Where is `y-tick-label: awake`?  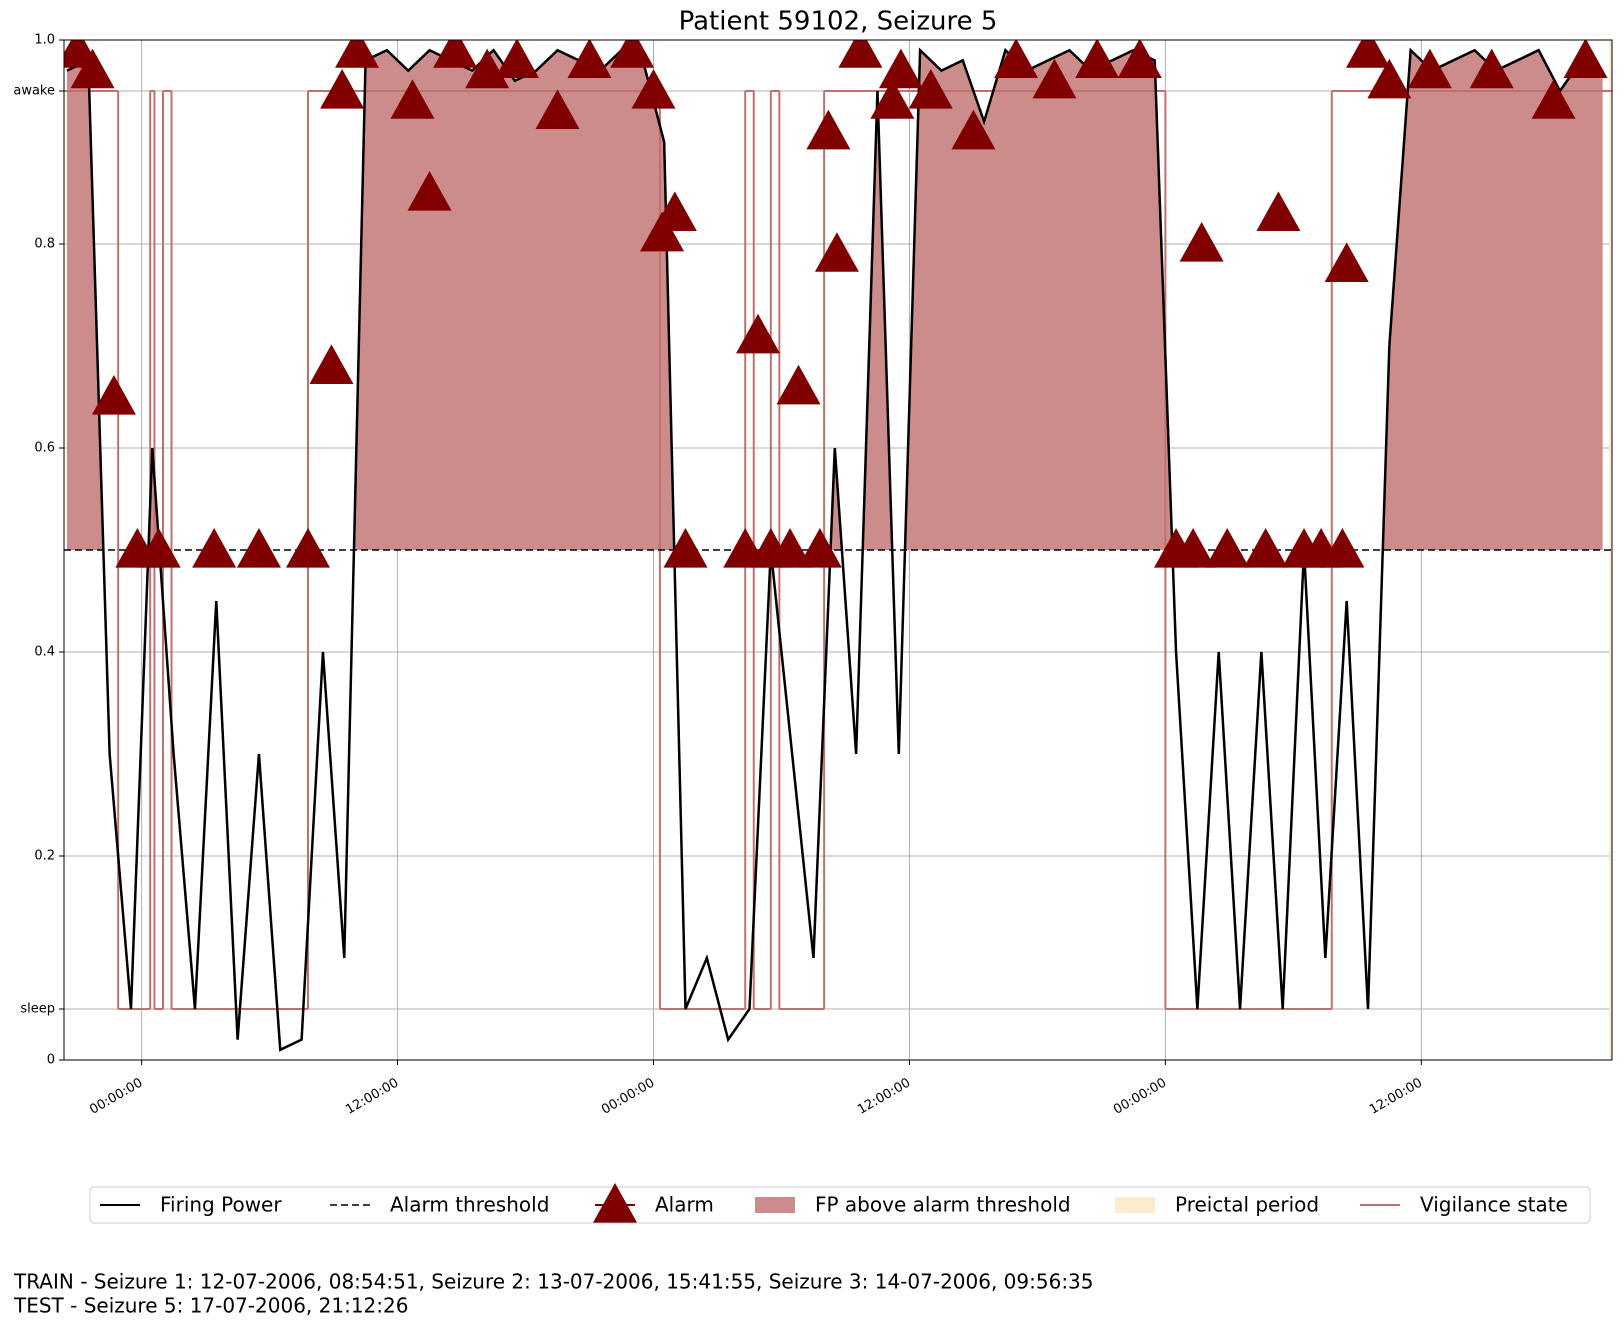 y-tick-label: awake is located at coordinates (34, 91).